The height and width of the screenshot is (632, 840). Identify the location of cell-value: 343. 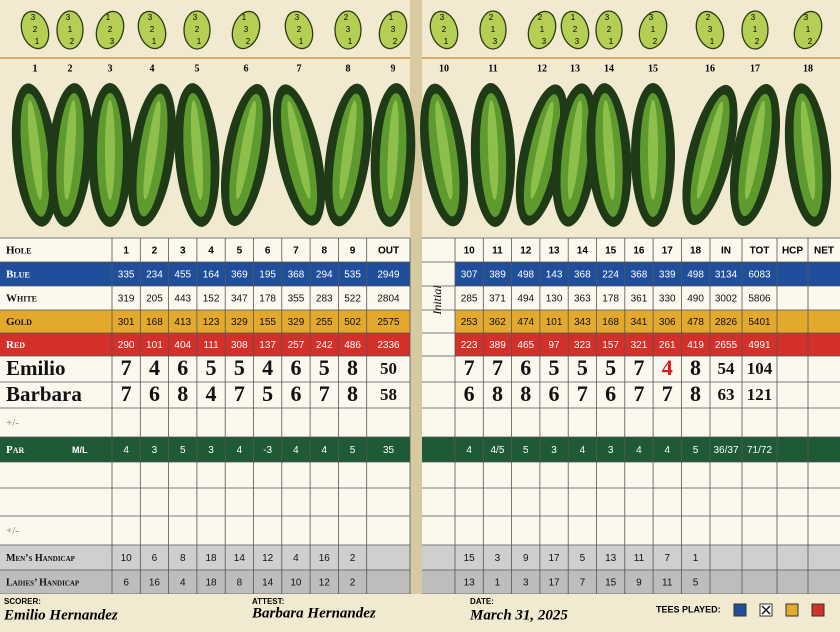
(582, 322).